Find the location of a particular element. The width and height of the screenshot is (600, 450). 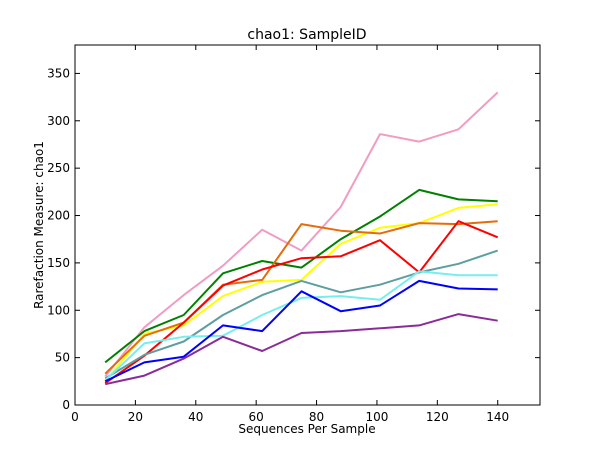

x-tick-label: 40 is located at coordinates (195, 417).